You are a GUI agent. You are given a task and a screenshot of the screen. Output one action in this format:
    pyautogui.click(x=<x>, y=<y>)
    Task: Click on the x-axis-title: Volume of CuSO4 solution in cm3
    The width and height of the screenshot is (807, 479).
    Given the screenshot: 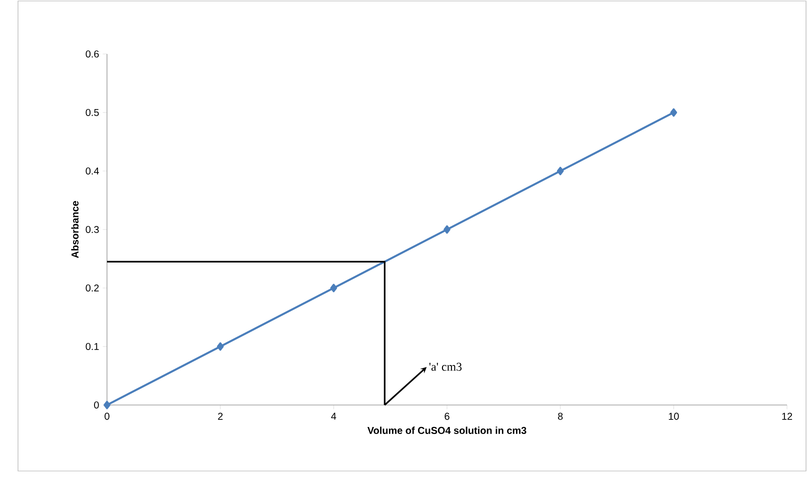 What is the action you would take?
    pyautogui.click(x=446, y=430)
    